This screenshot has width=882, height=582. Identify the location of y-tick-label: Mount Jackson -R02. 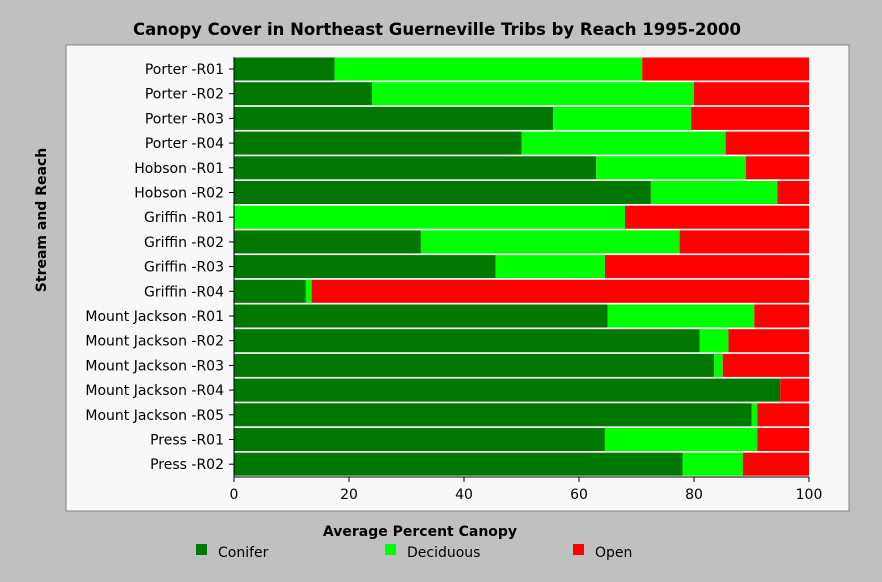
(154, 342).